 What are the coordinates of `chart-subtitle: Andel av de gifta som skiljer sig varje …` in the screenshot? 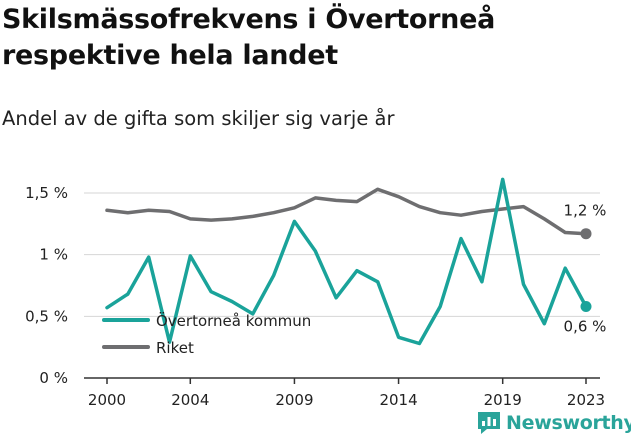 It's located at (198, 118).